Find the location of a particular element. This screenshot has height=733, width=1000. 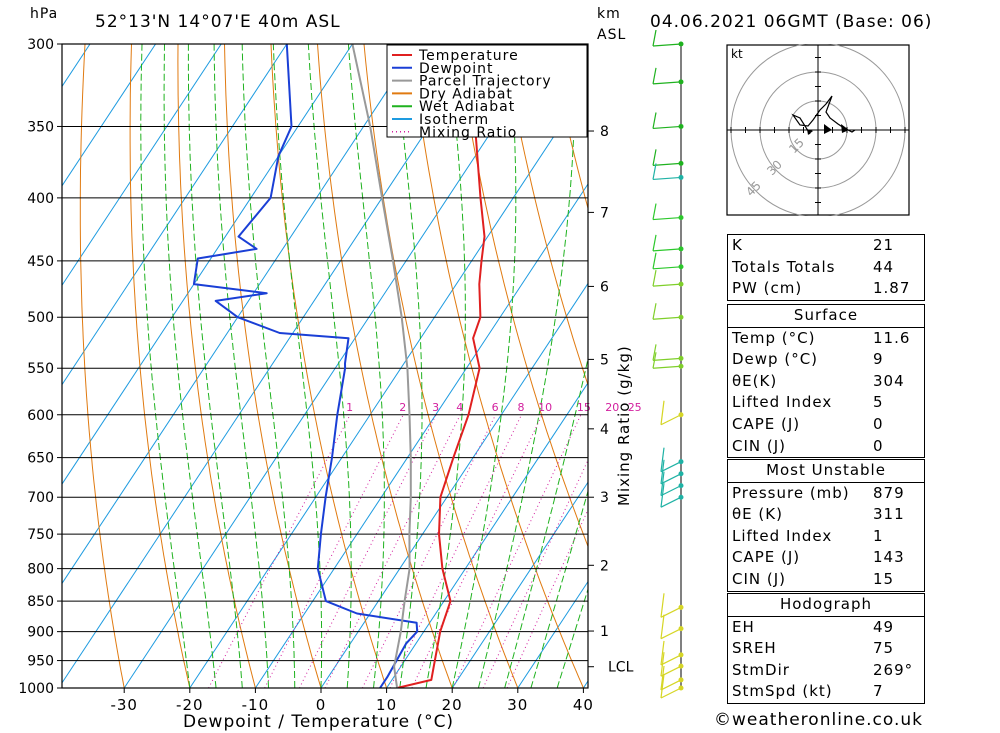

surface-row: Dewp (°C) 9 is located at coordinates (808, 359).